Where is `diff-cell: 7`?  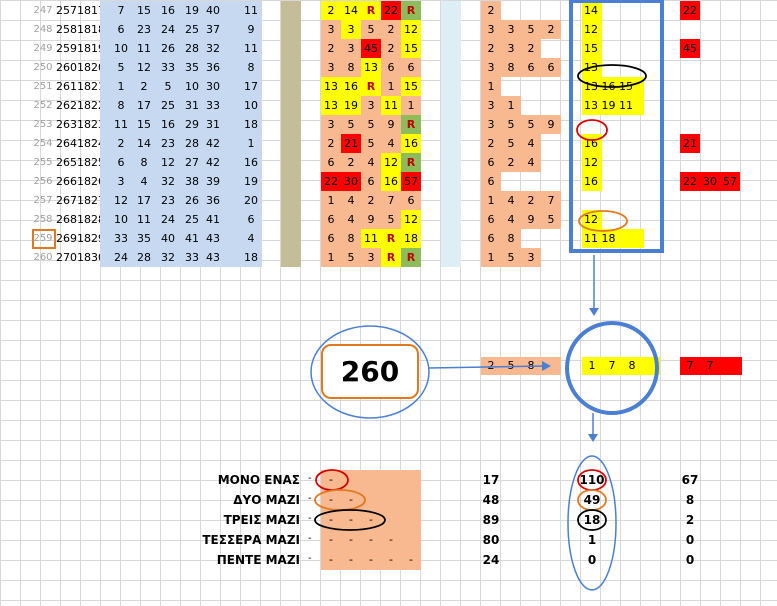
diff-cell: 7 is located at coordinates (551, 200).